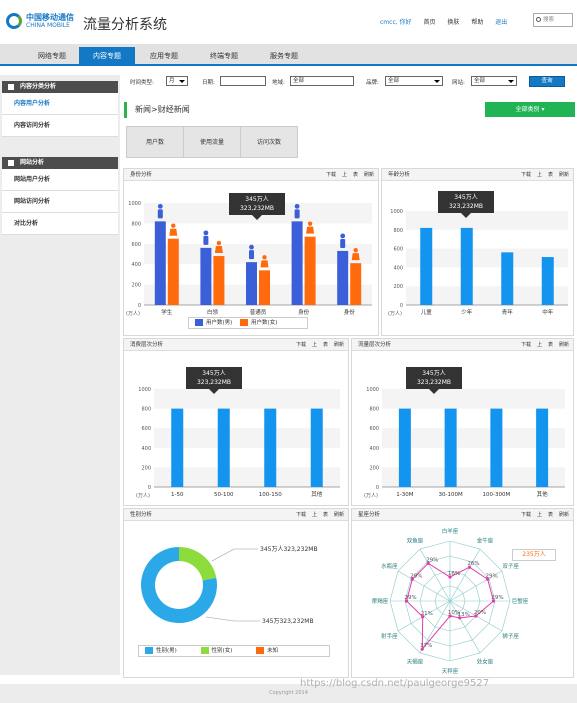 Image resolution: width=577 pixels, height=703 pixels. What do you see at coordinates (389, 636) in the screenshot?
I see `radar-axis-label: 射手座` at bounding box center [389, 636].